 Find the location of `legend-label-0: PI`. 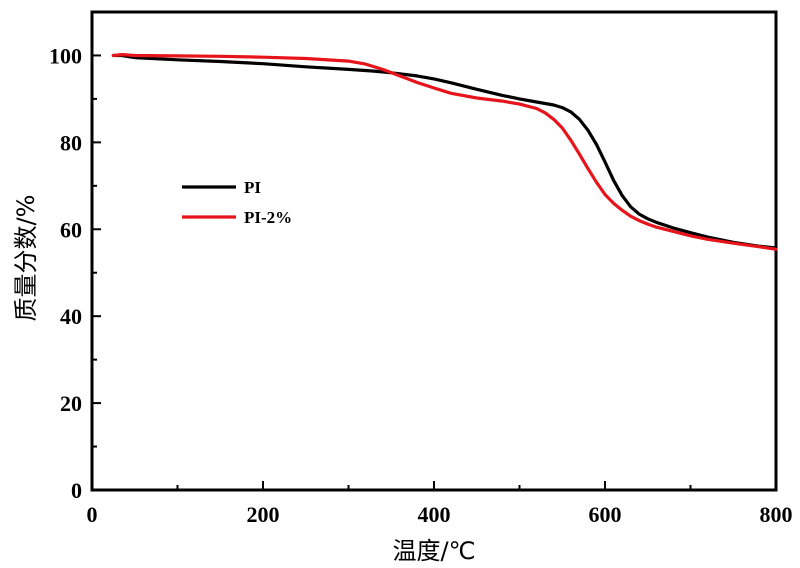

legend-label-0: PI is located at coordinates (252, 187).